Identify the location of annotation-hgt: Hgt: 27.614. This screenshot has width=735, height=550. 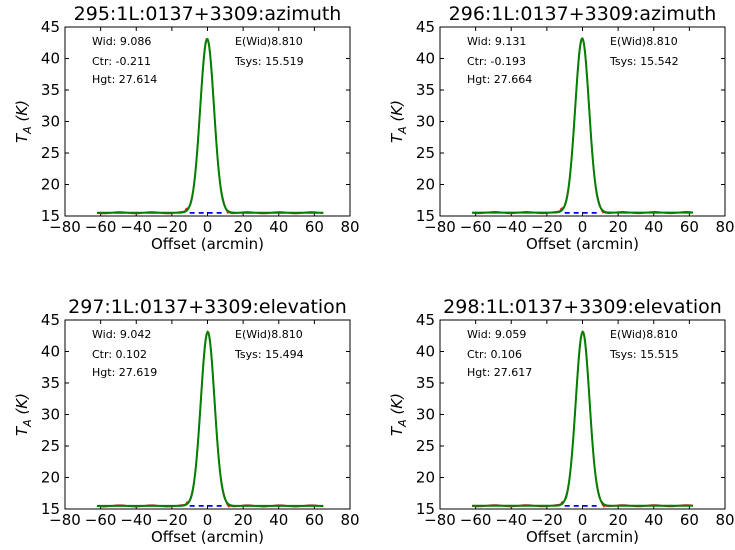
(124, 79).